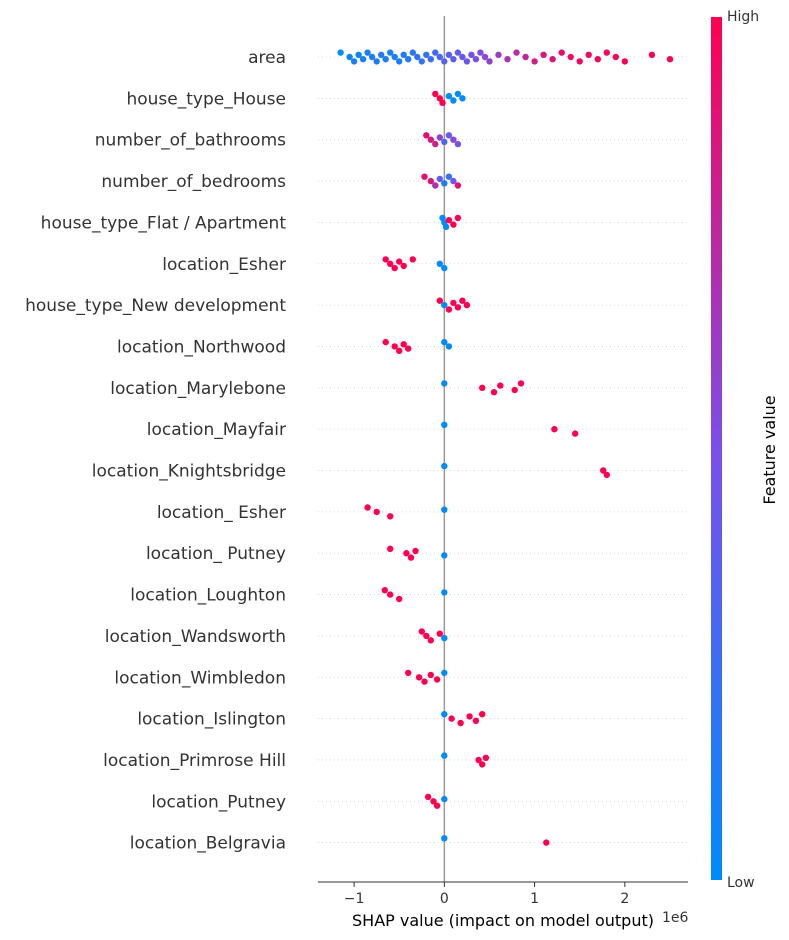 The width and height of the screenshot is (789, 940). Describe the element at coordinates (208, 596) in the screenshot. I see `feature-label: location_Loughton` at that location.